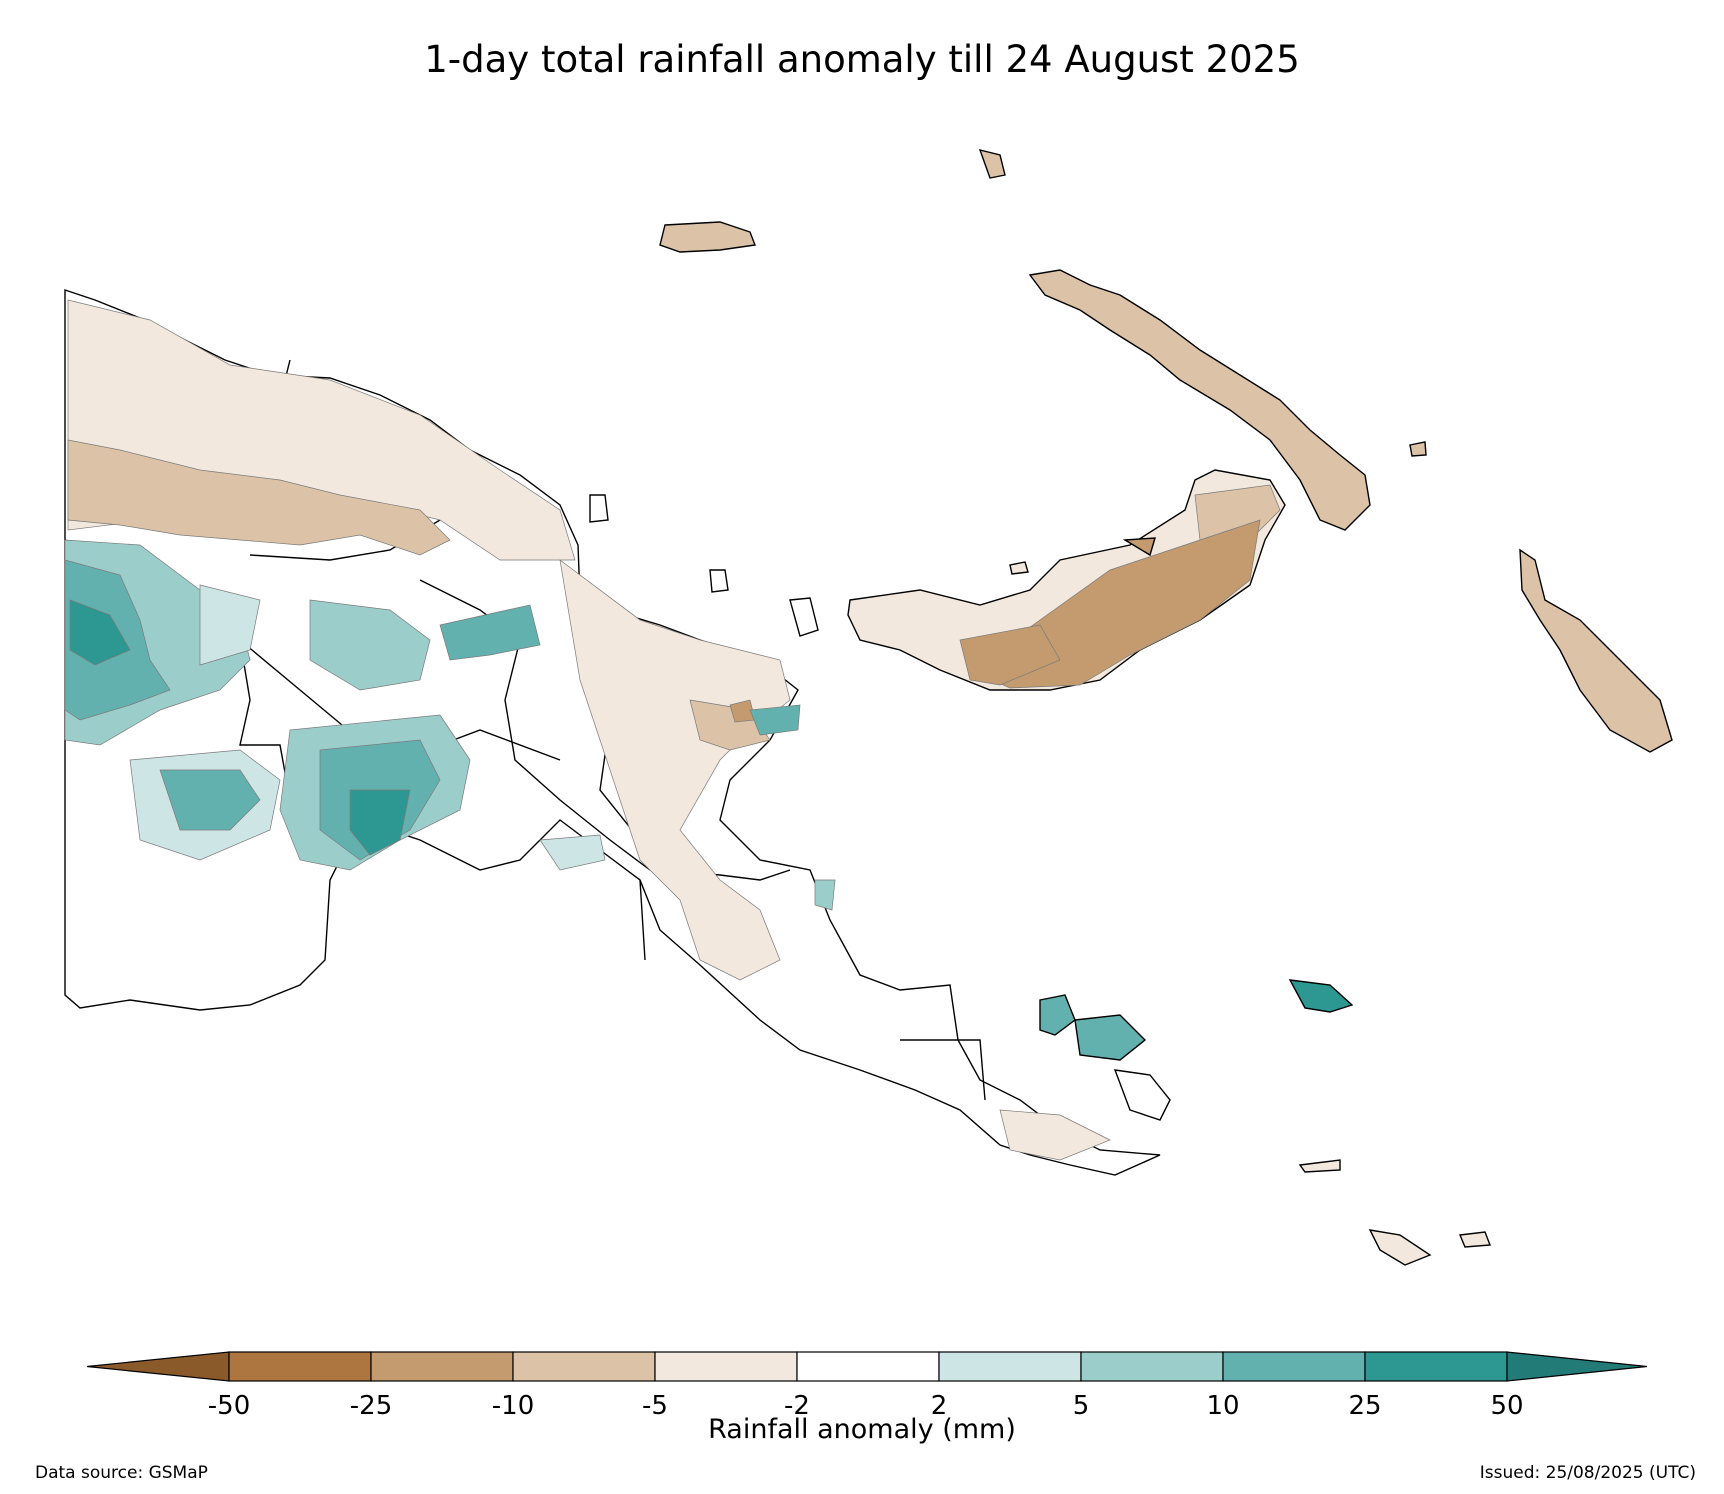 This screenshot has width=1724, height=1494. Describe the element at coordinates (655, 1406) in the screenshot. I see `colorbar-tick-label: -5` at that location.